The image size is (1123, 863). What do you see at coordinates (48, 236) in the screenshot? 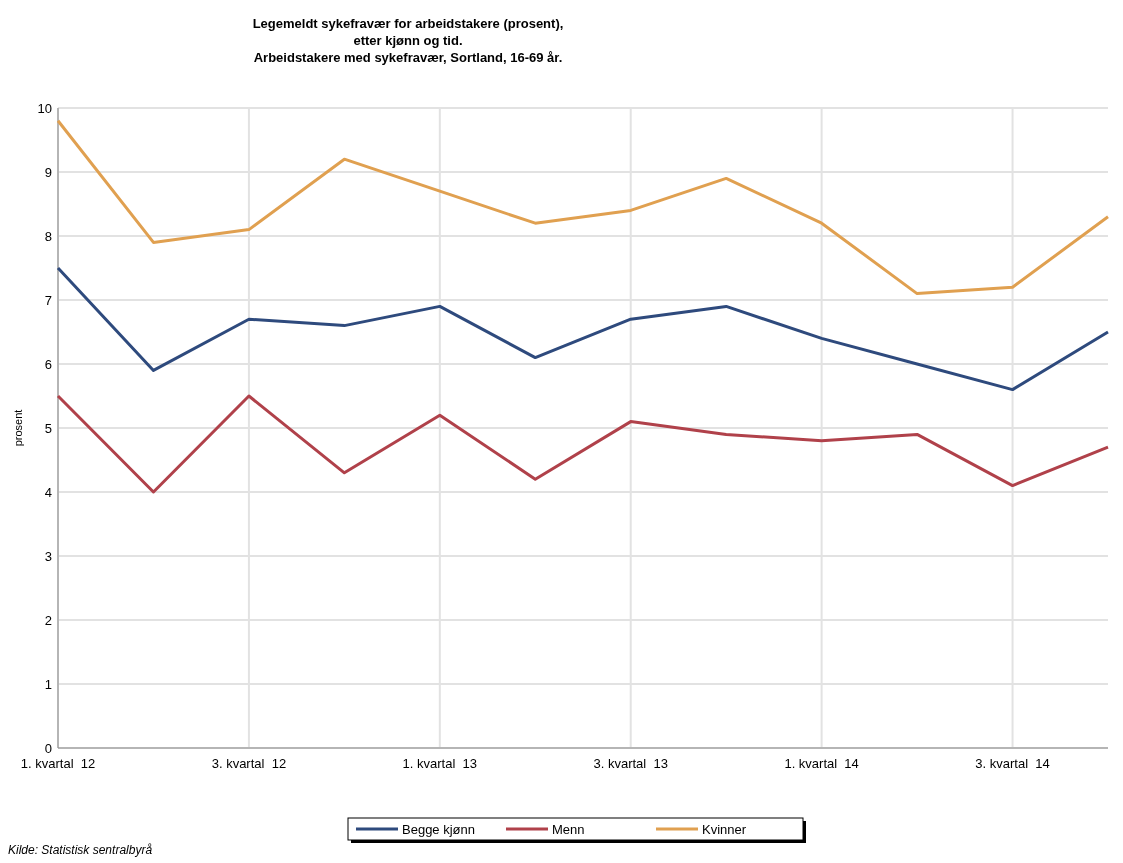
I see `y-tick-label: 8` at bounding box center [48, 236].